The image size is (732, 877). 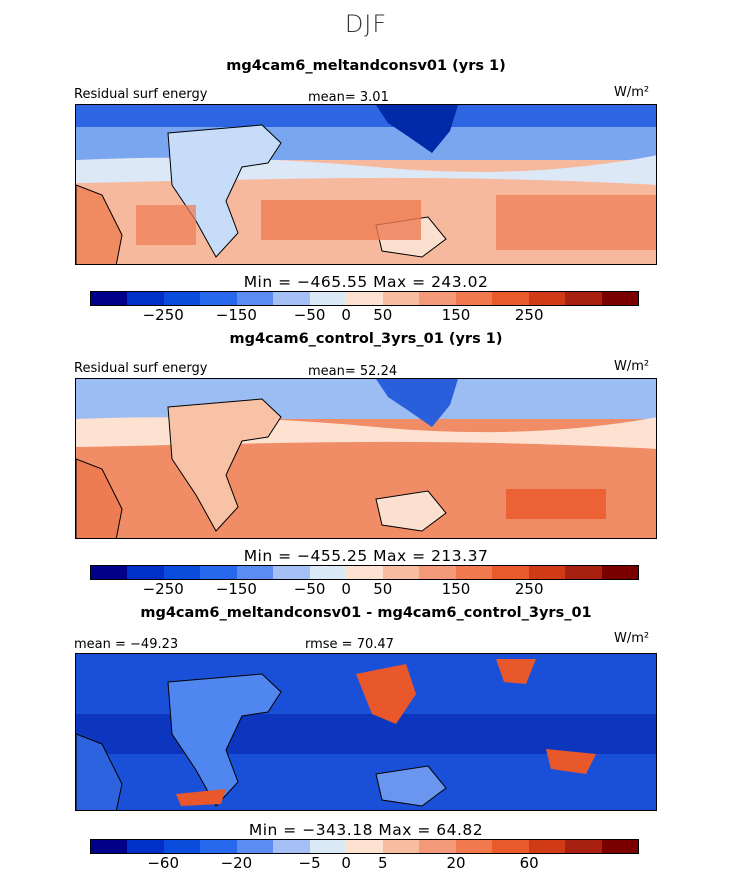 What do you see at coordinates (366, 184) in the screenshot?
I see `panel-1-map` at bounding box center [366, 184].